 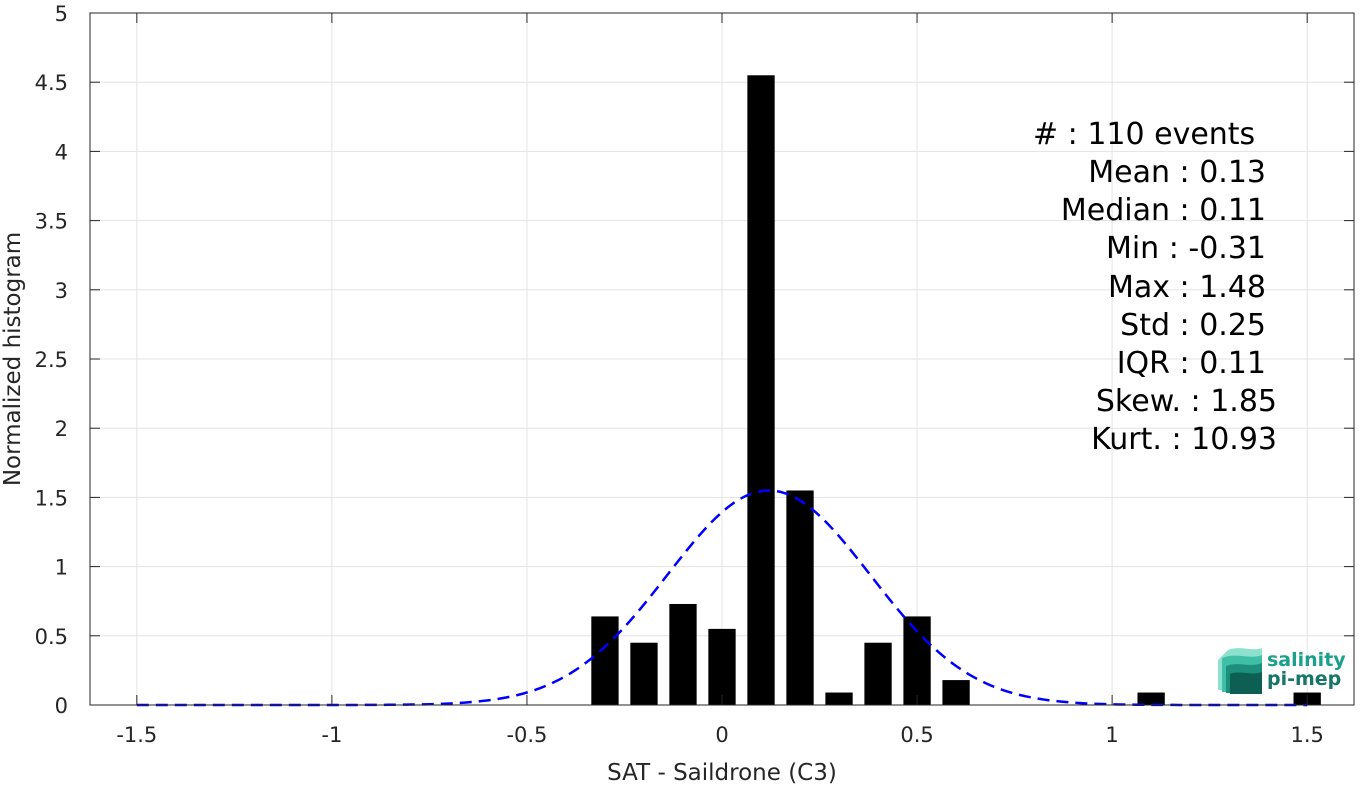 What do you see at coordinates (1193, 325) in the screenshot?
I see `stats-std: Std : 0.25` at bounding box center [1193, 325].